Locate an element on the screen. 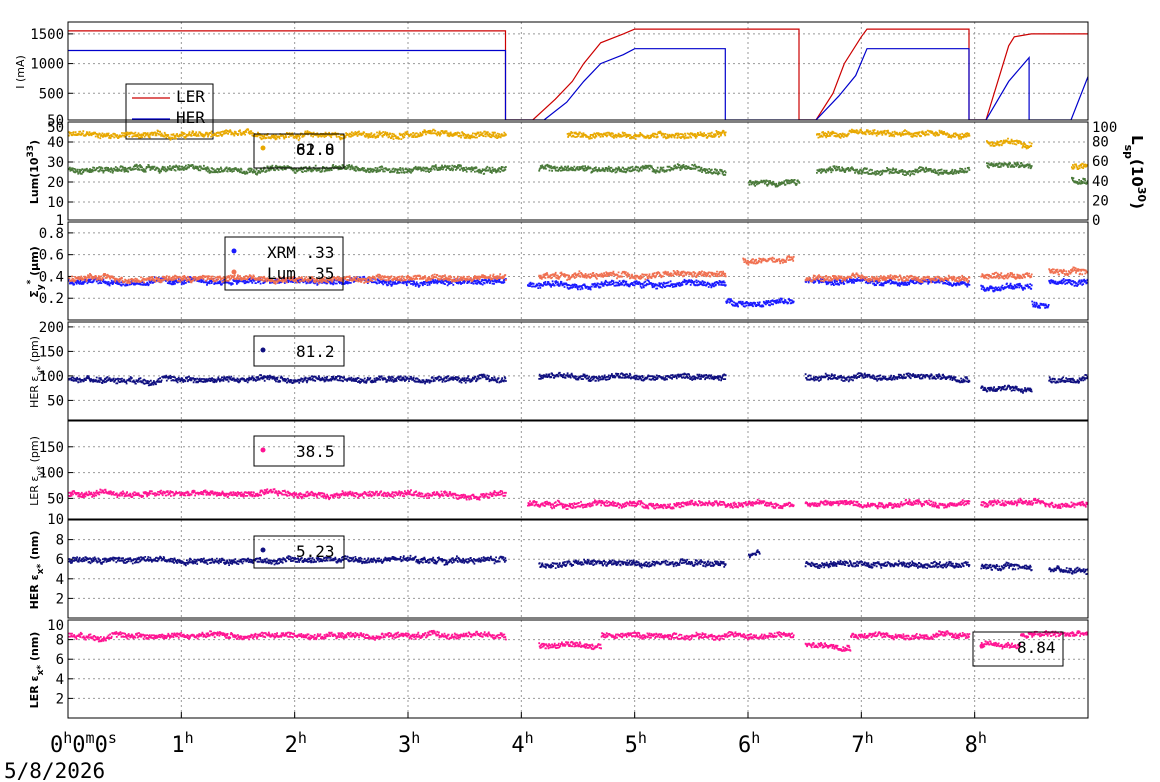 Image resolution: width=1160 pixels, height=782 pixels. y-tick-label: 6 is located at coordinates (60, 560).